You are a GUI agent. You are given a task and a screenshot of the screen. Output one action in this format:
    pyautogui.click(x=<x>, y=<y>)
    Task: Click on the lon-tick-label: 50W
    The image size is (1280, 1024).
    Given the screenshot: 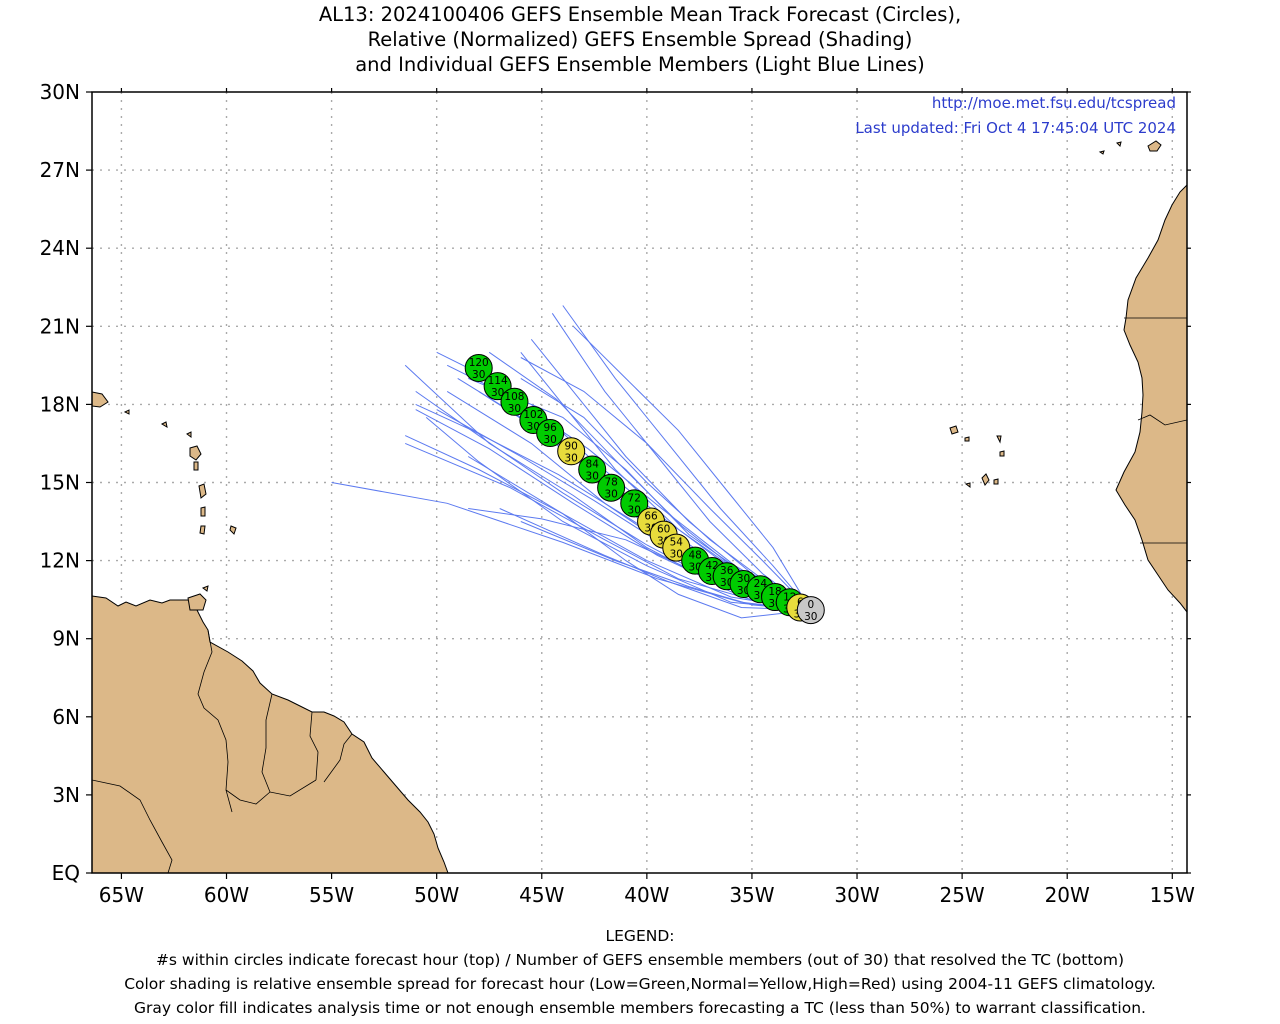 What is the action you would take?
    pyautogui.click(x=436, y=895)
    